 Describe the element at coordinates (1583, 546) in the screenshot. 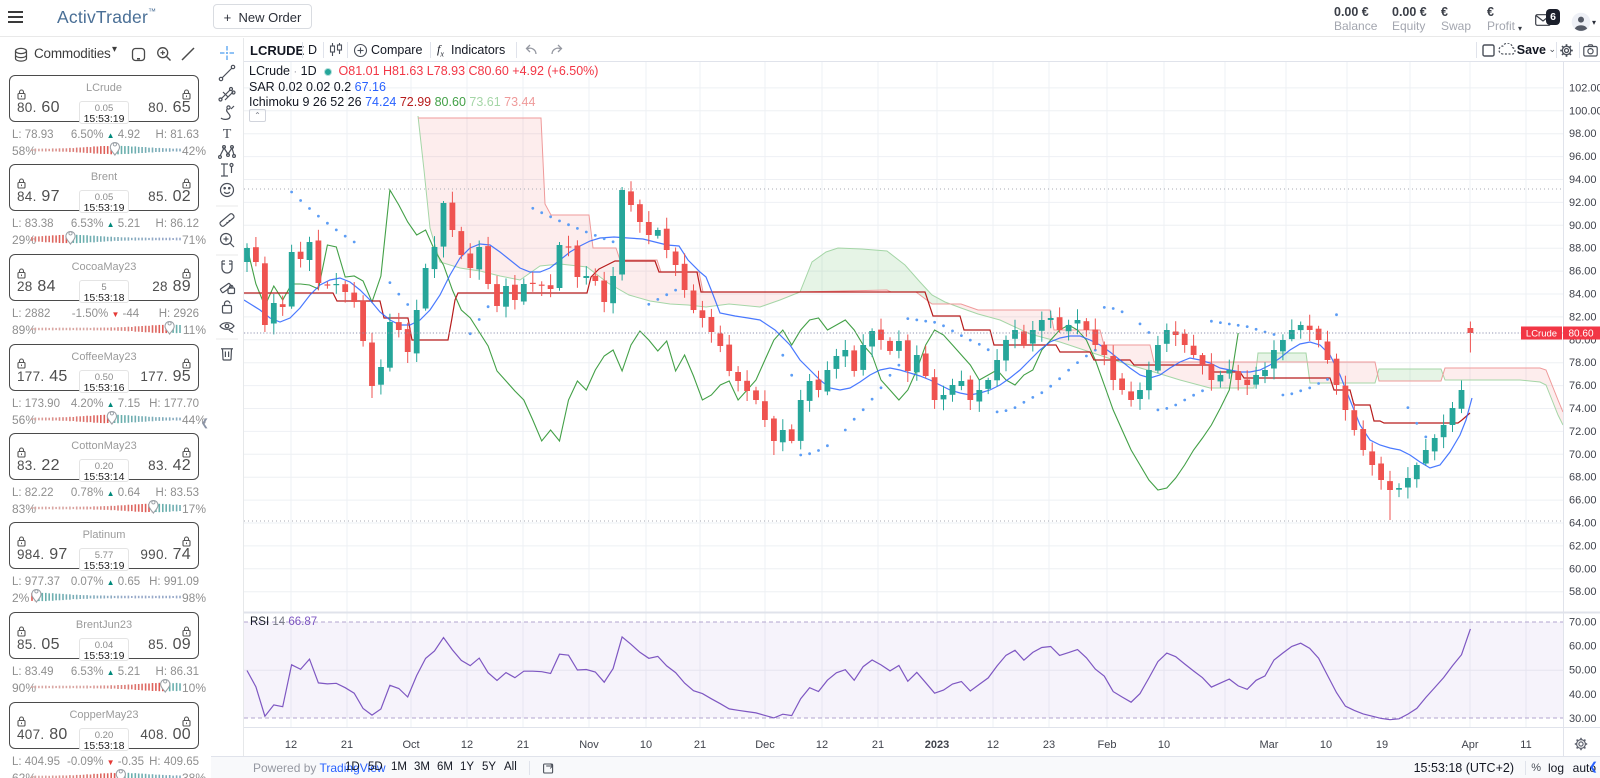

I see `svg-text: 62.00` at that location.